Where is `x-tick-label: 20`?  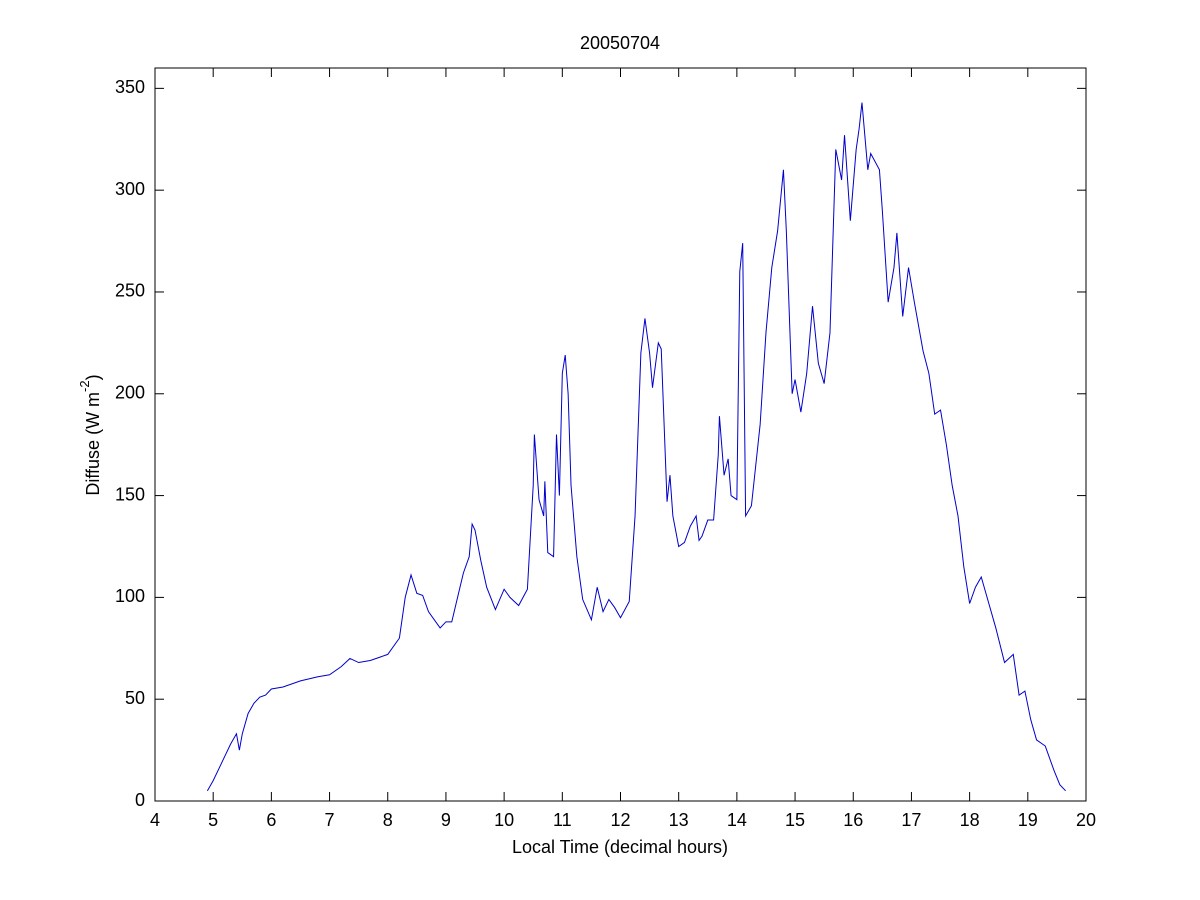
x-tick-label: 20 is located at coordinates (1086, 820).